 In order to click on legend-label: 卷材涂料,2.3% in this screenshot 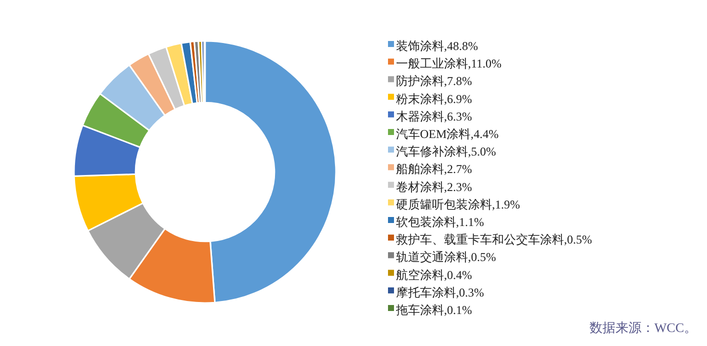, I will do `click(434, 187)`.